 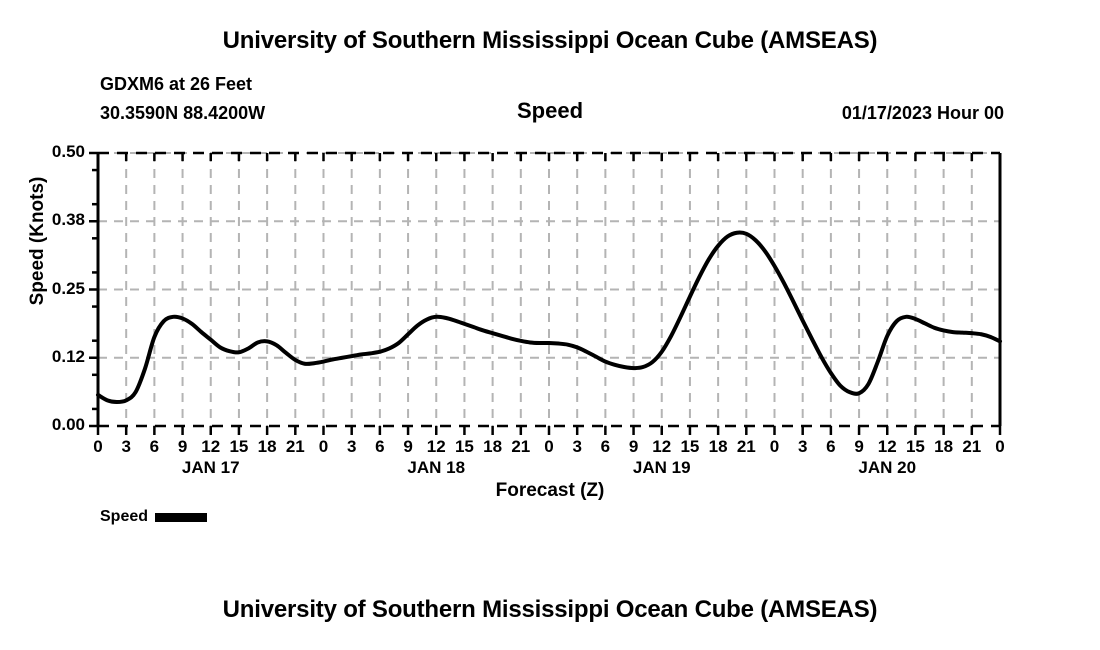 What do you see at coordinates (37, 241) in the screenshot?
I see `y-axis-title: Speed (Knots)` at bounding box center [37, 241].